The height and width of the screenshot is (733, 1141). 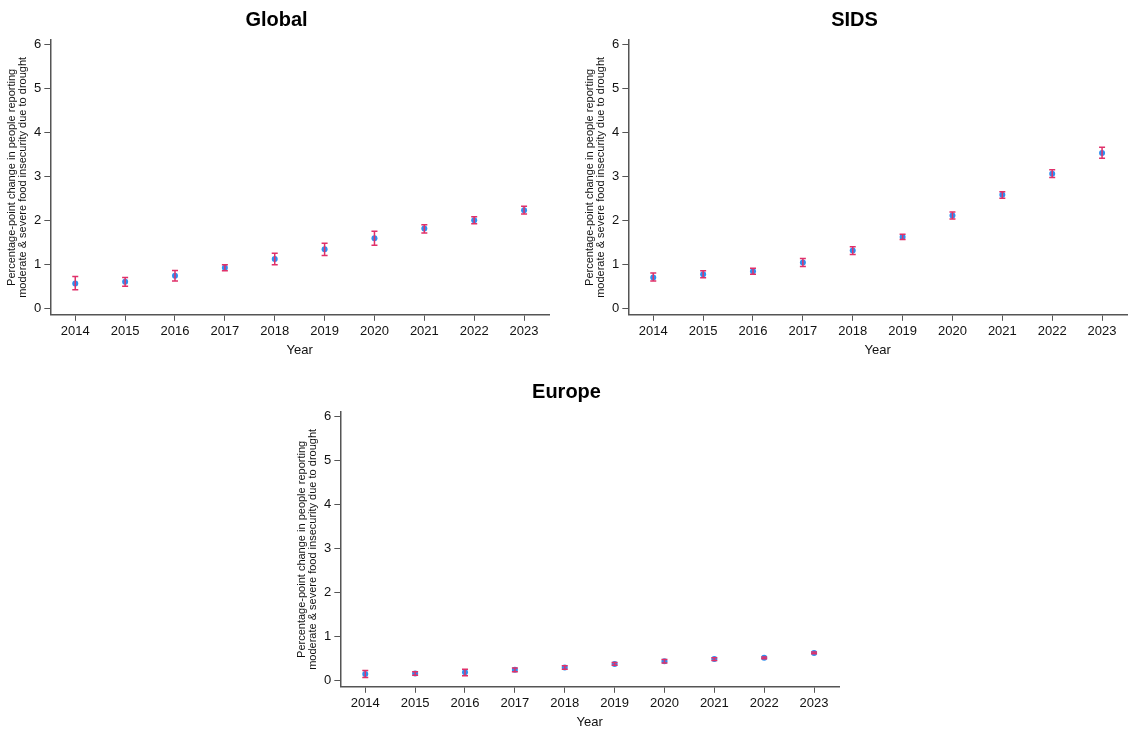 I want to click on chart-title: Europe, so click(x=566, y=390).